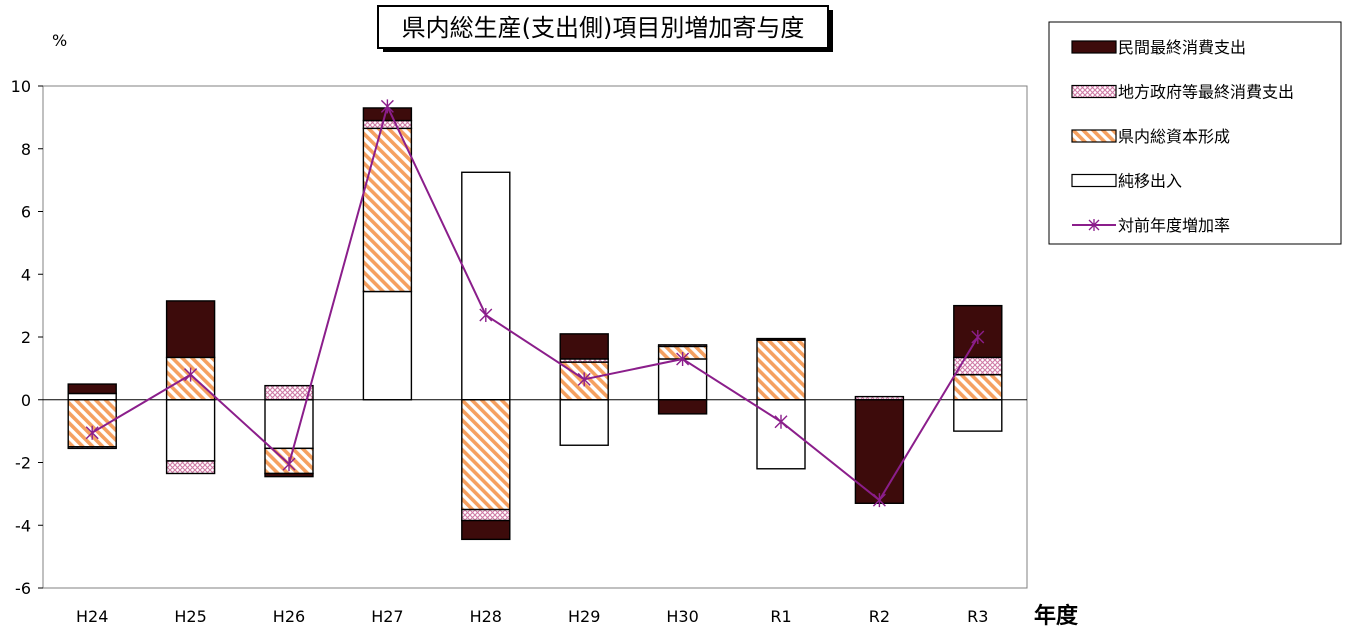 The height and width of the screenshot is (630, 1349). Describe the element at coordinates (1056, 616) in the screenshot. I see `x-axis-title: 年度` at that location.